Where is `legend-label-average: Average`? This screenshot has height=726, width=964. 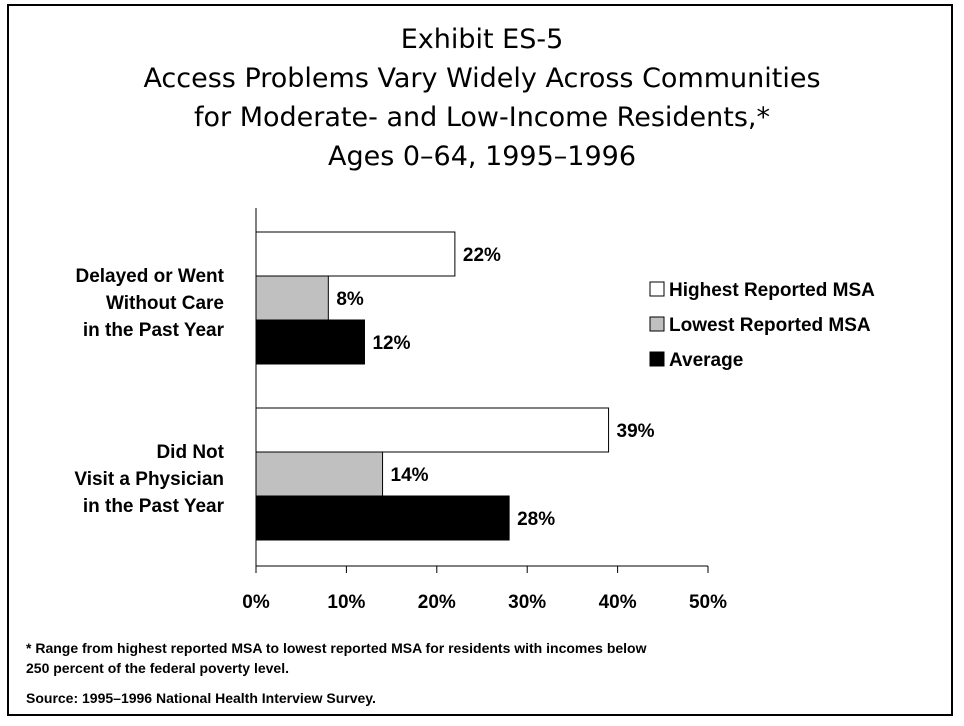 legend-label-average: Average is located at coordinates (706, 360).